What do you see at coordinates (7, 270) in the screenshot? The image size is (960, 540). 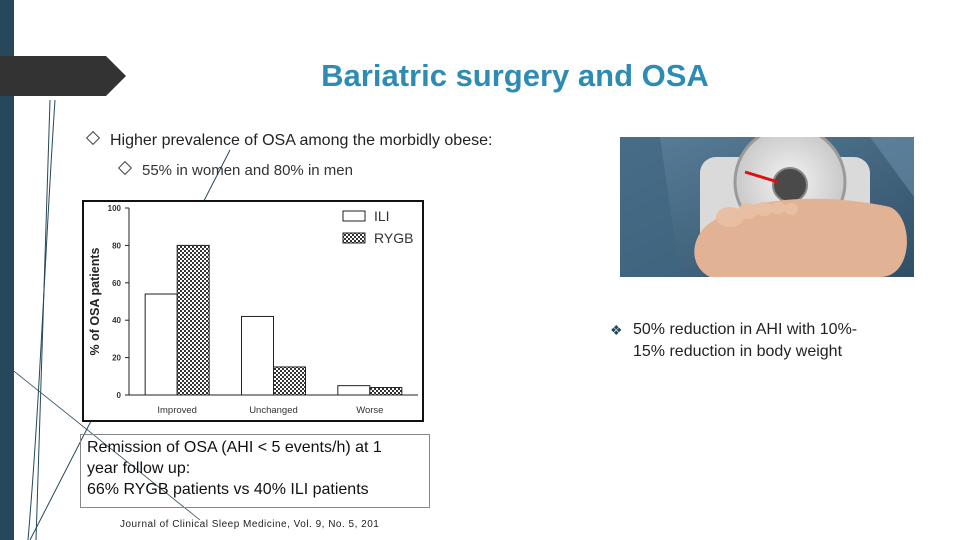 I see `left-accent-bar` at bounding box center [7, 270].